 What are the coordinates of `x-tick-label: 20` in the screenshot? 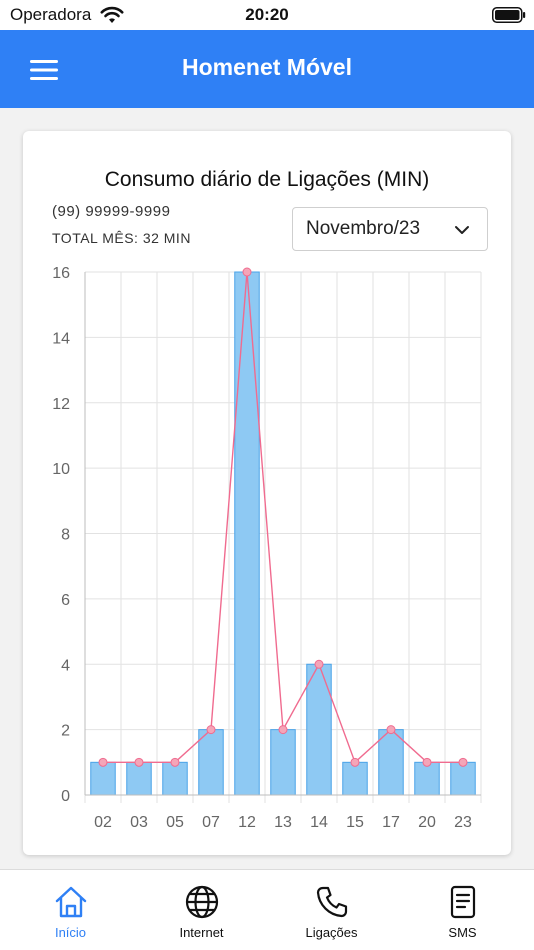 It's located at (427, 822).